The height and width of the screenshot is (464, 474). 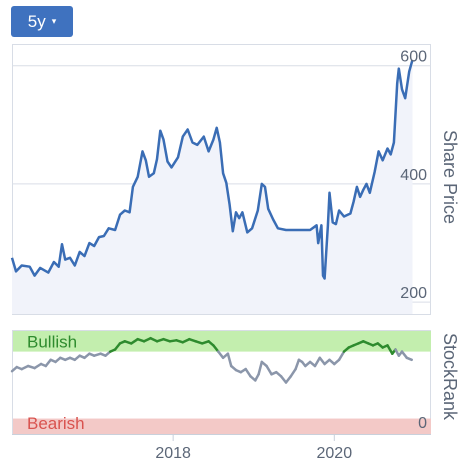 I want to click on bearish-band, so click(x=222, y=426).